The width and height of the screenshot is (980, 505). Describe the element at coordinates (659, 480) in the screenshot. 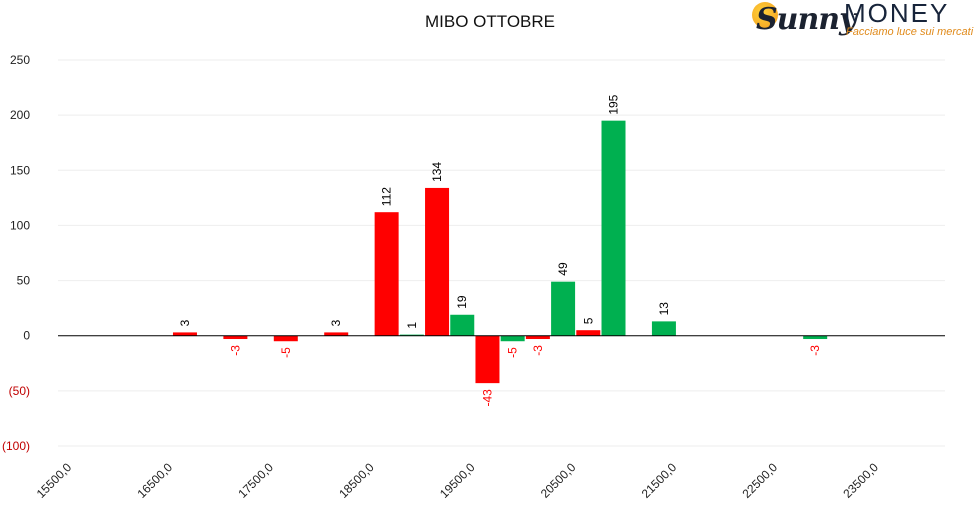

I see `x-tick-label: 21500,0` at that location.